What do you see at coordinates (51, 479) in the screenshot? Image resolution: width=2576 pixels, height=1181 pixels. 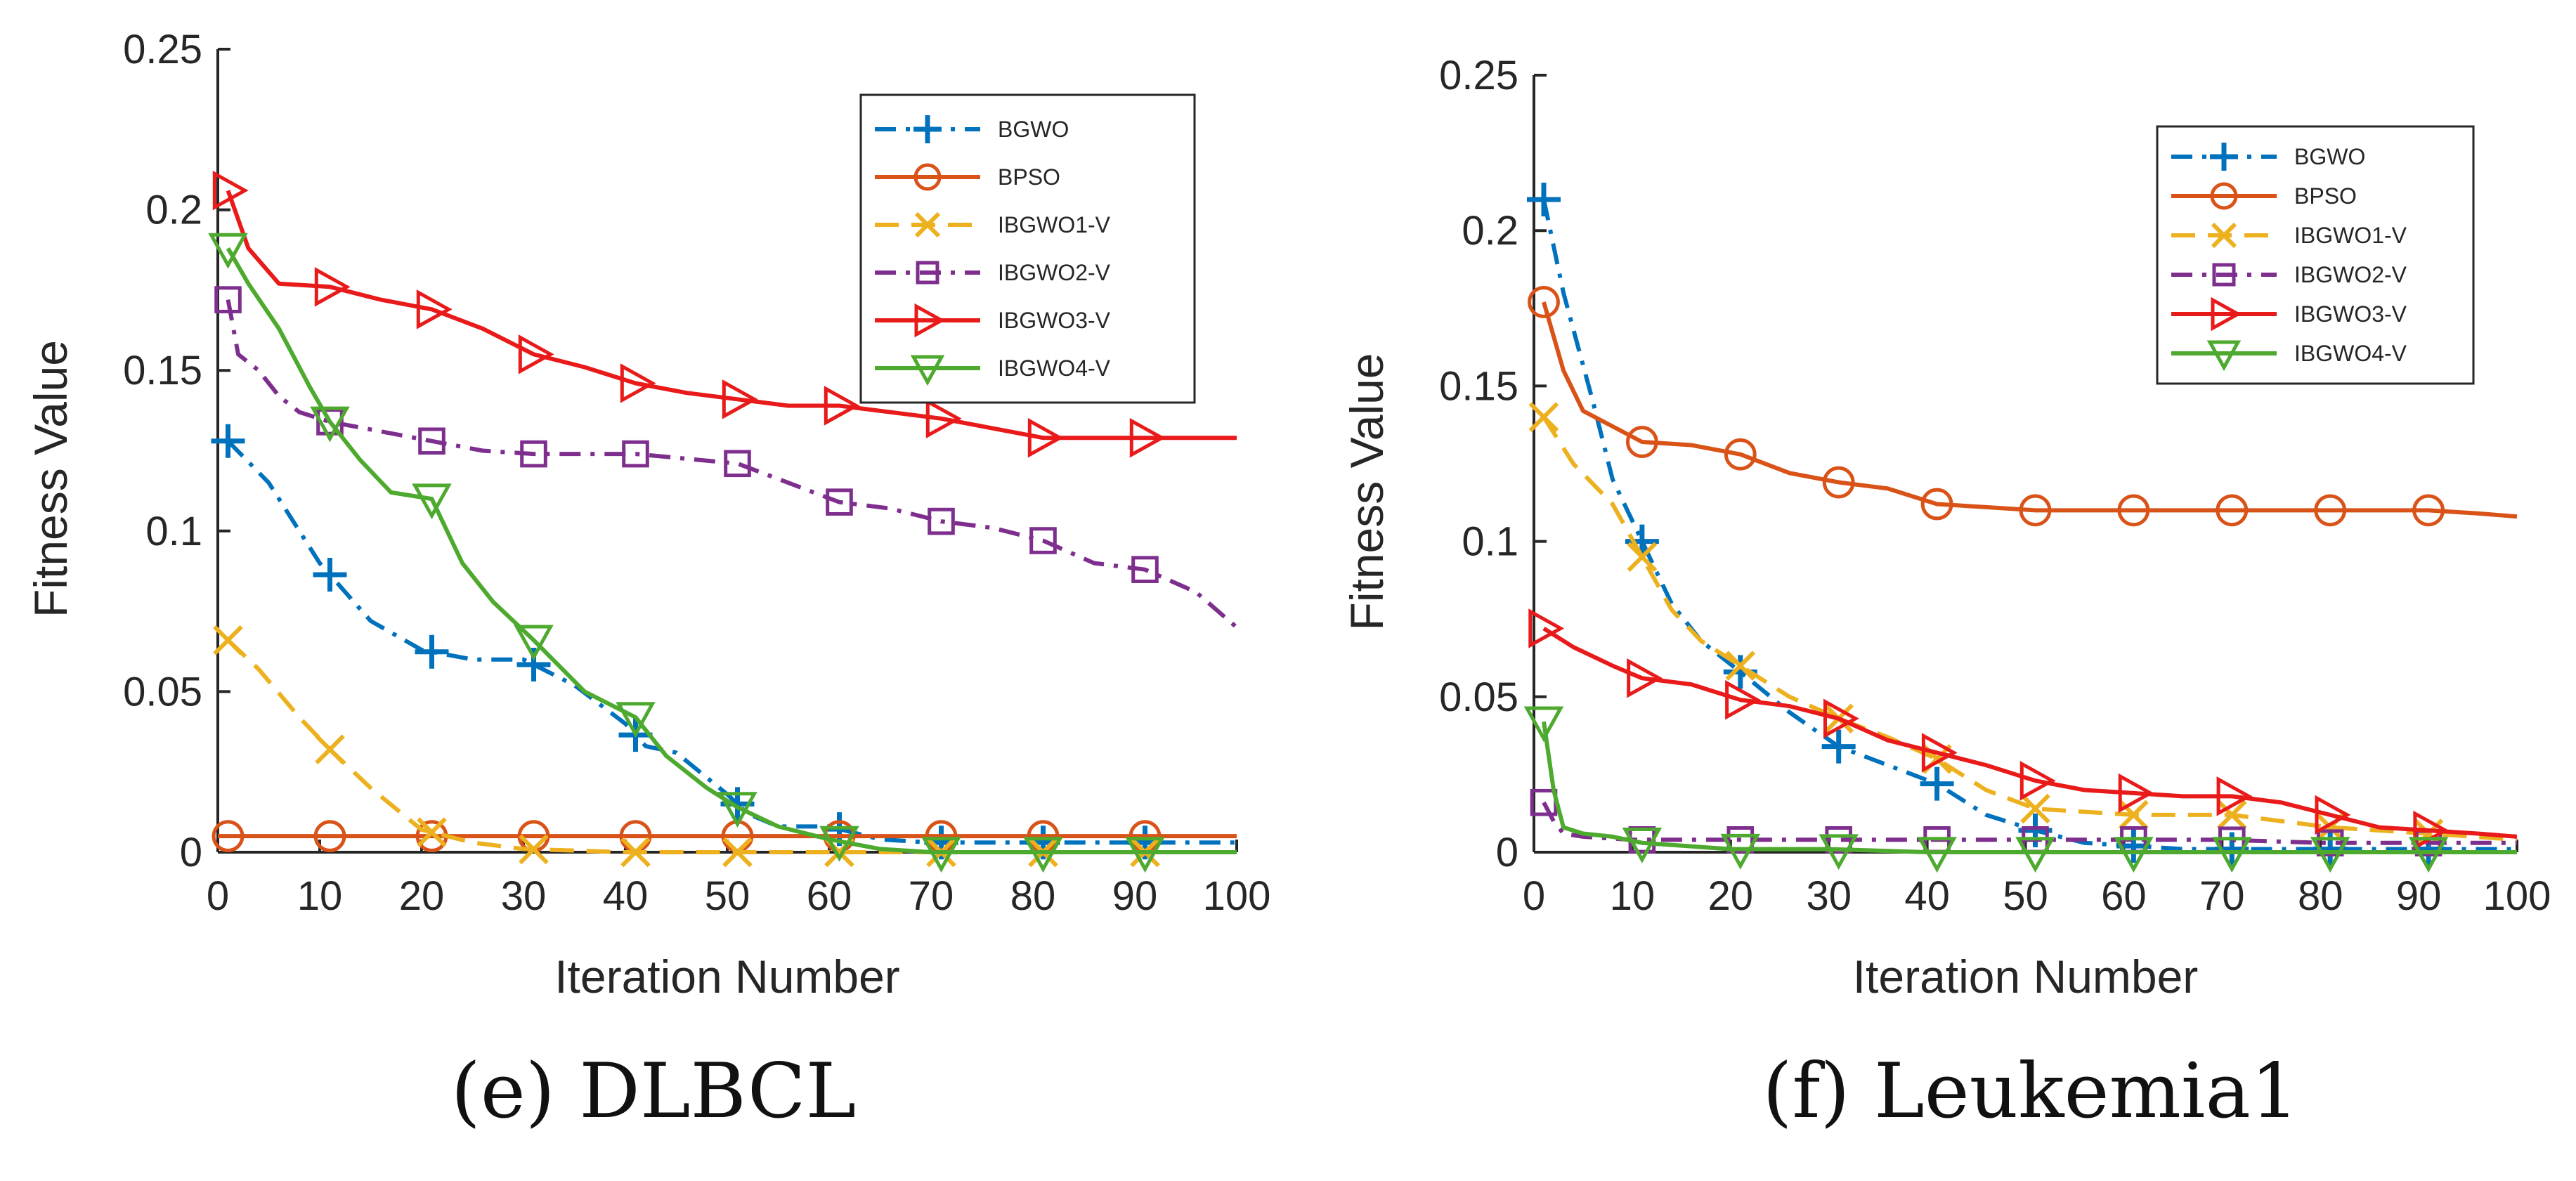 I see `y-axis-label: Fitness Value` at bounding box center [51, 479].